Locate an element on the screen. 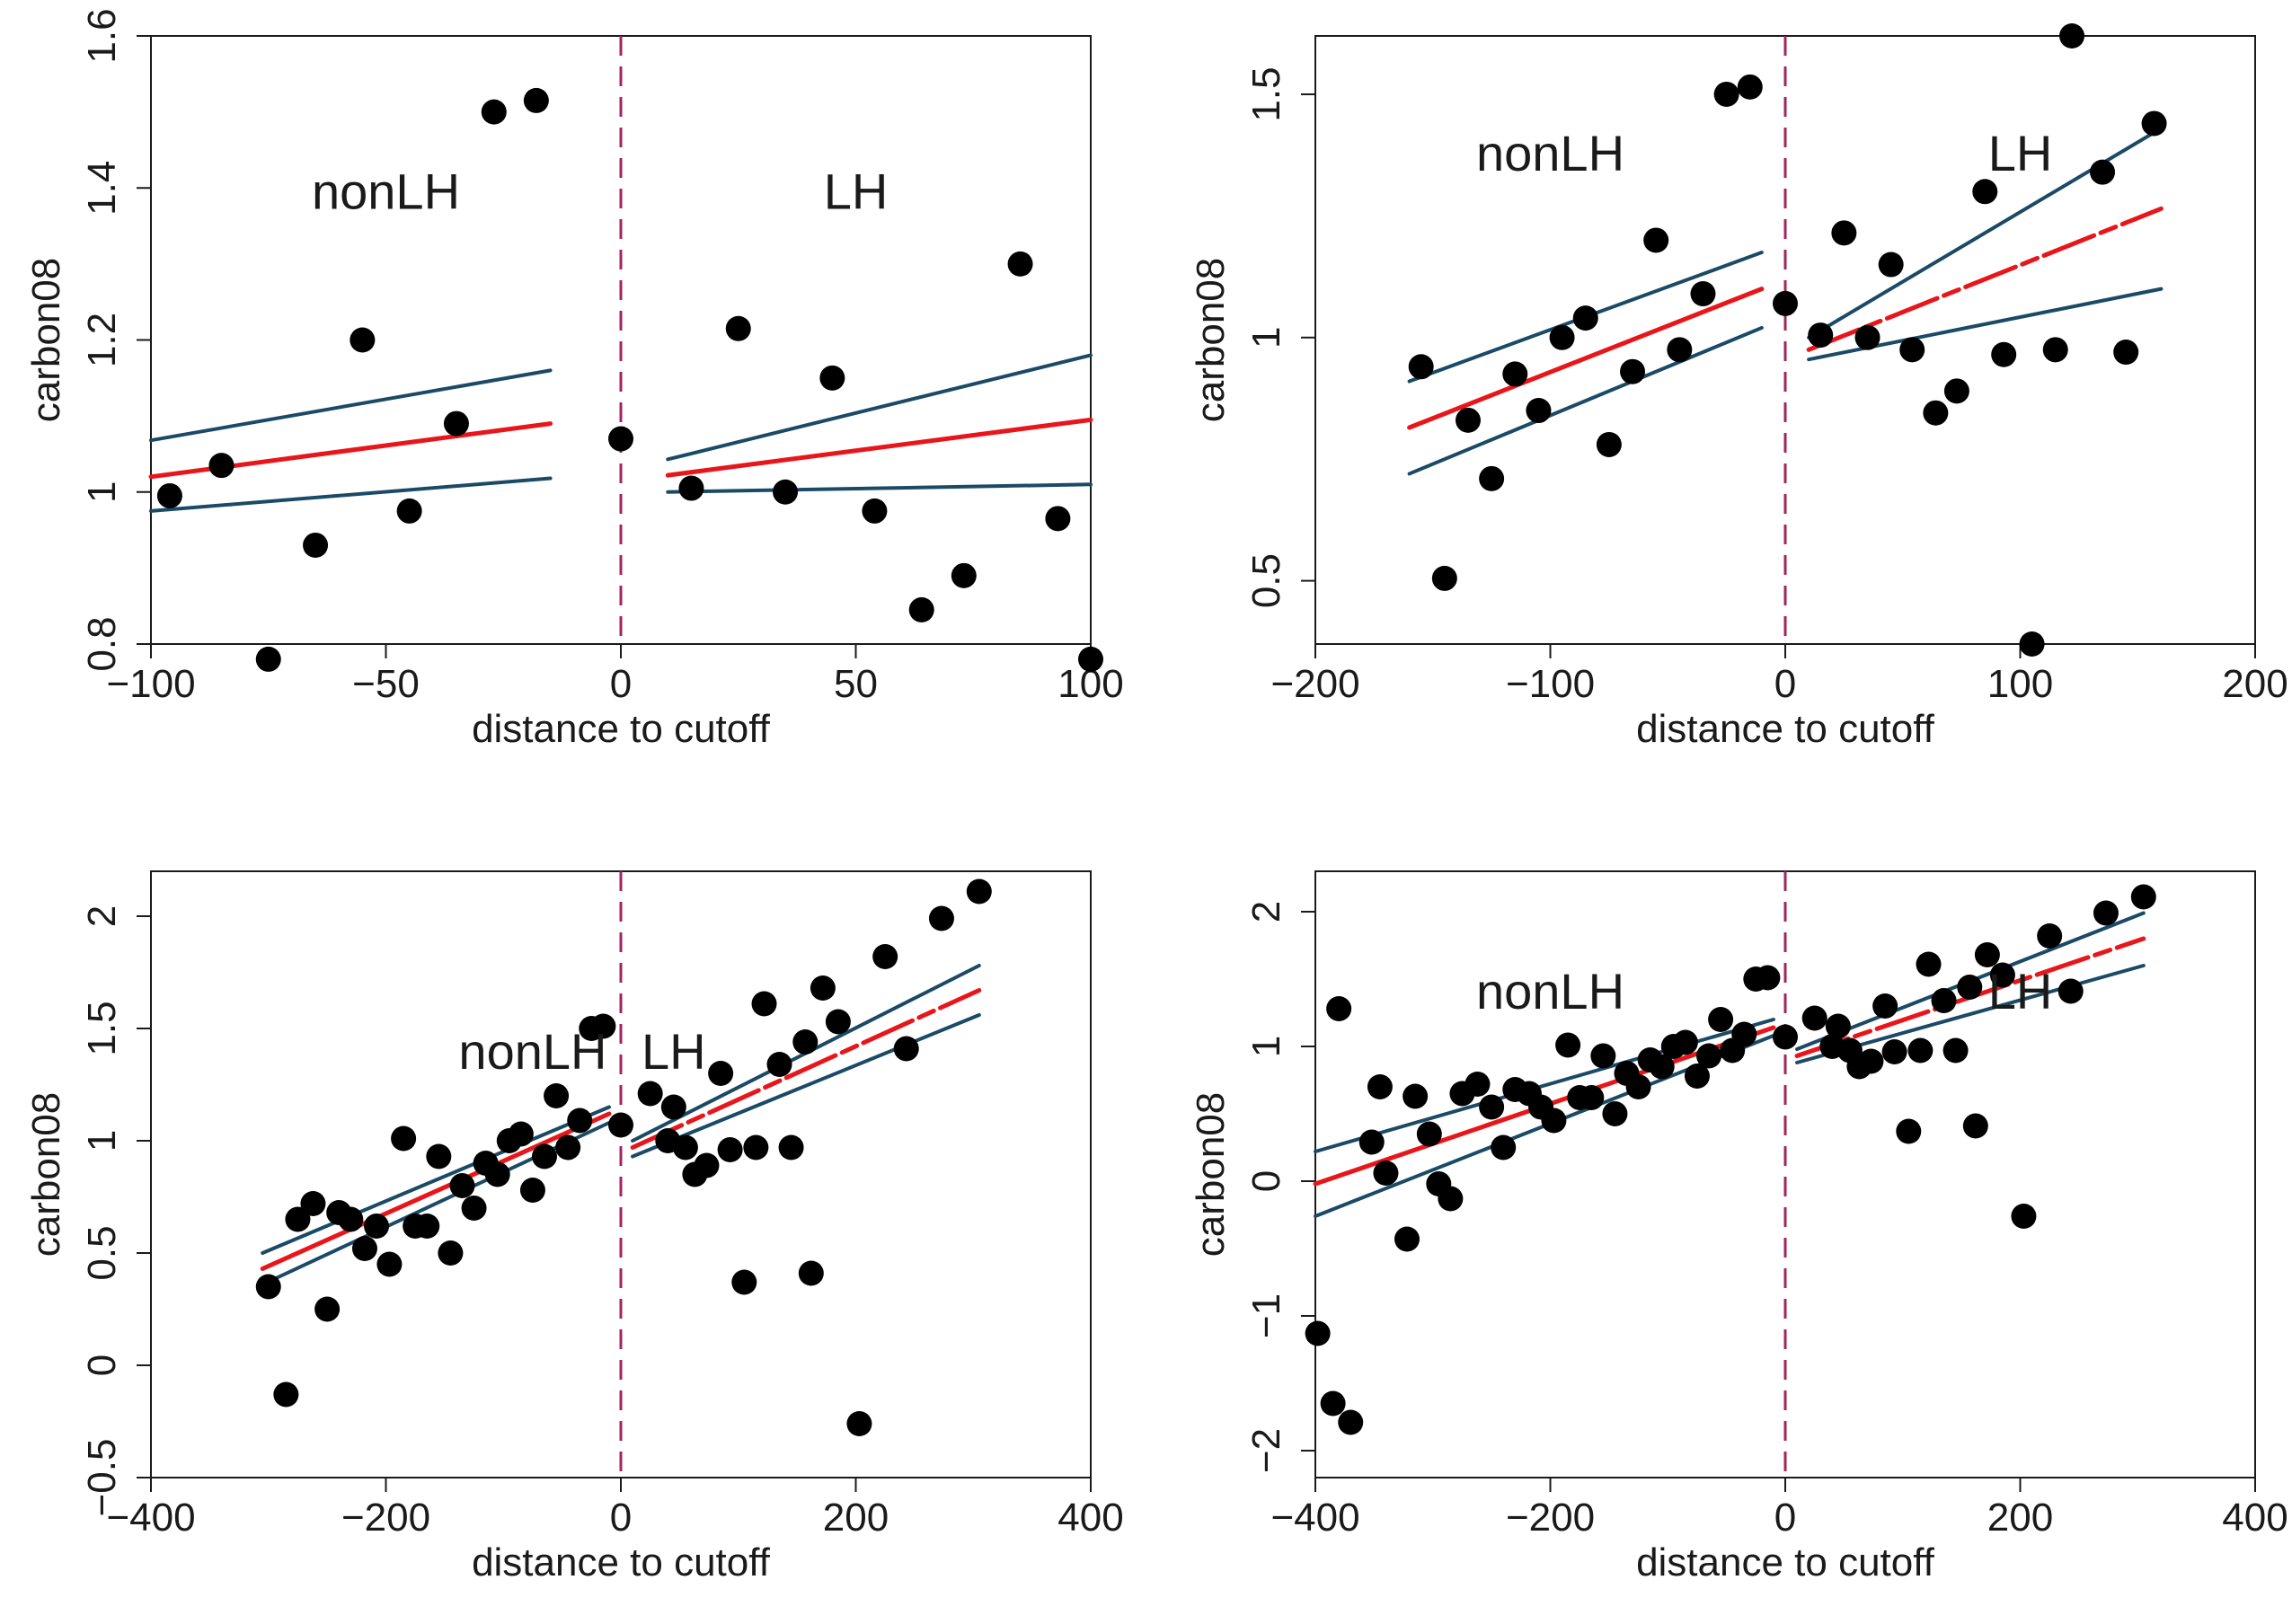  y-tick-label: −1 is located at coordinates (1266, 1315).